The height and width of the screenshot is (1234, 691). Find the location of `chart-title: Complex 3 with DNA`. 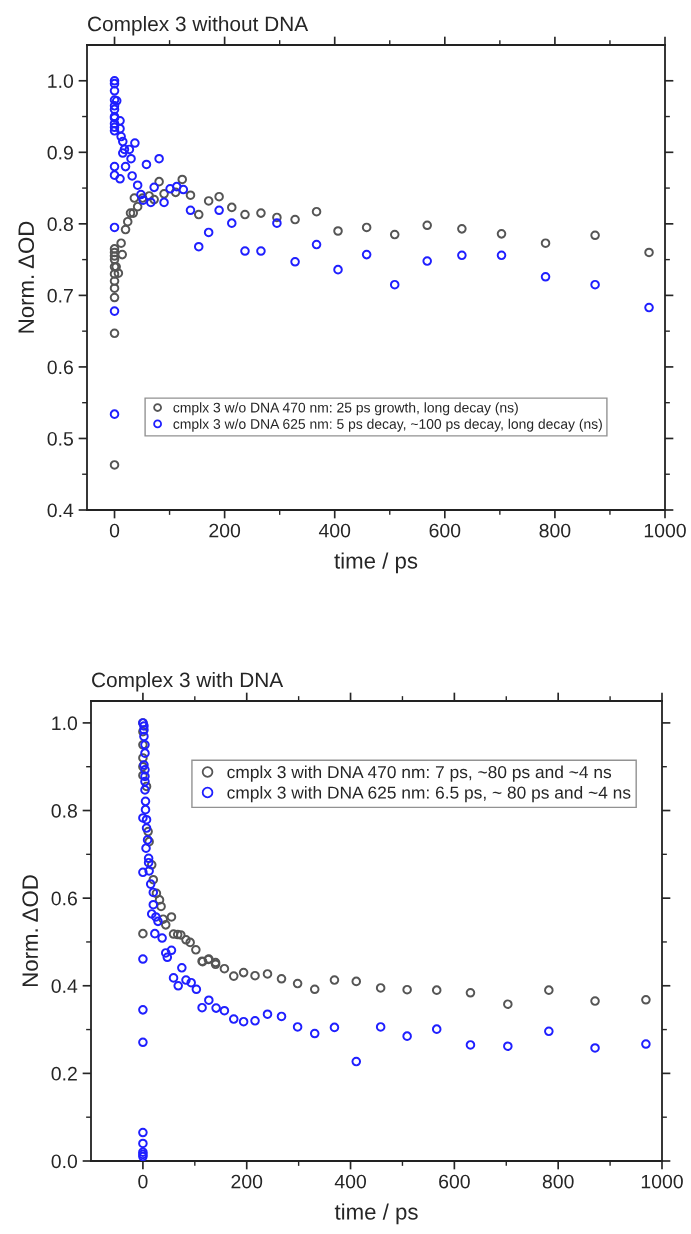

chart-title: Complex 3 with DNA is located at coordinates (188, 682).